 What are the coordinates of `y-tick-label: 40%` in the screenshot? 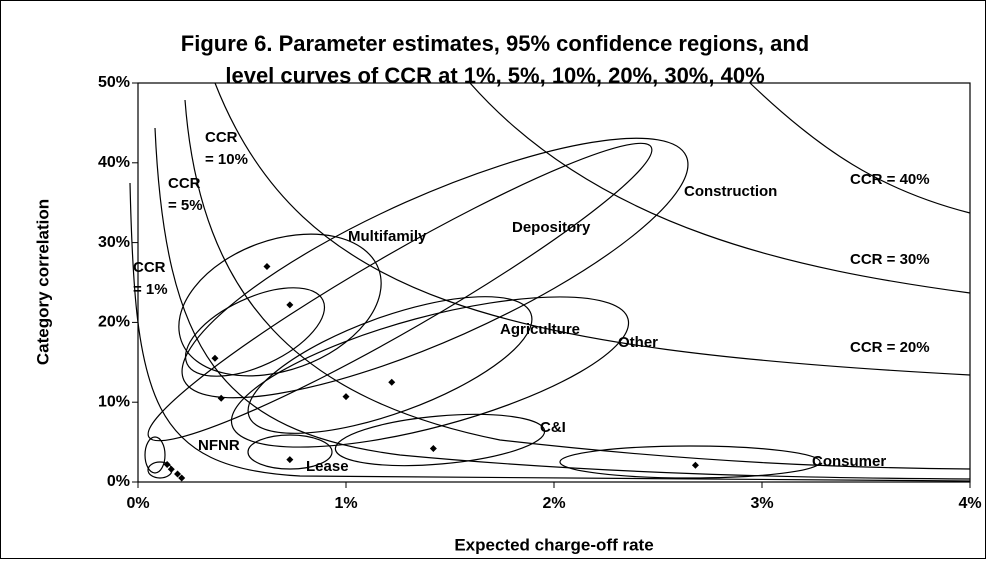 It's located at (114, 162).